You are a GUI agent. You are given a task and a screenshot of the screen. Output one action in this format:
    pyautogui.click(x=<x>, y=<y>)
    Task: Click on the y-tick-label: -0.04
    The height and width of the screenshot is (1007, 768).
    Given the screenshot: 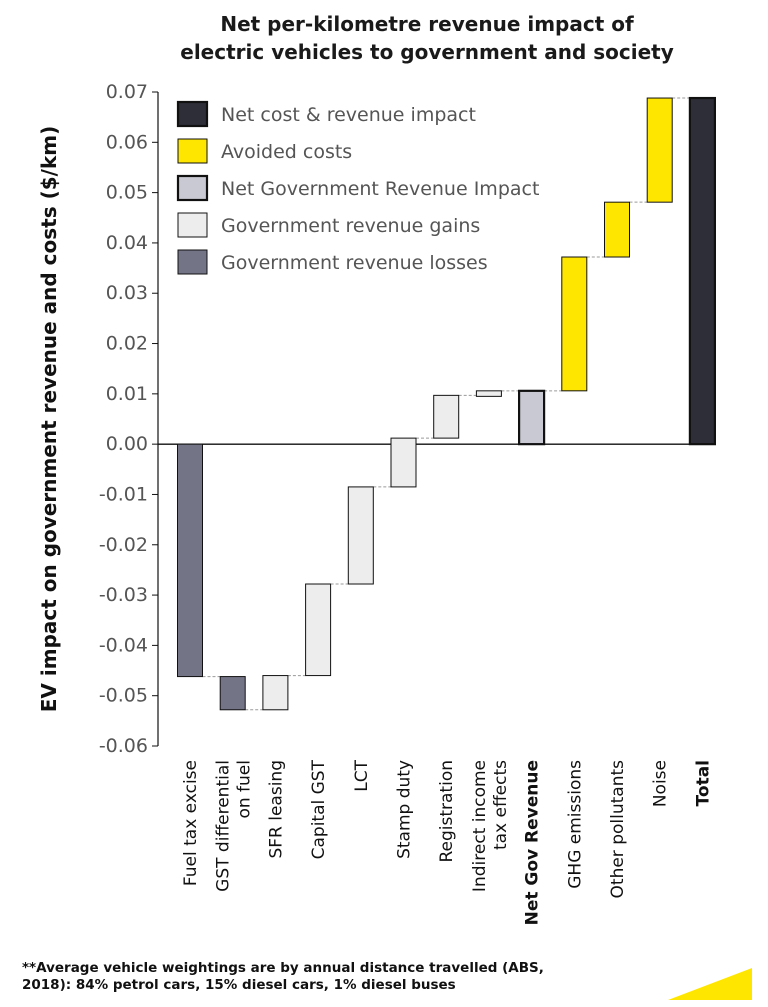 What is the action you would take?
    pyautogui.click(x=123, y=645)
    